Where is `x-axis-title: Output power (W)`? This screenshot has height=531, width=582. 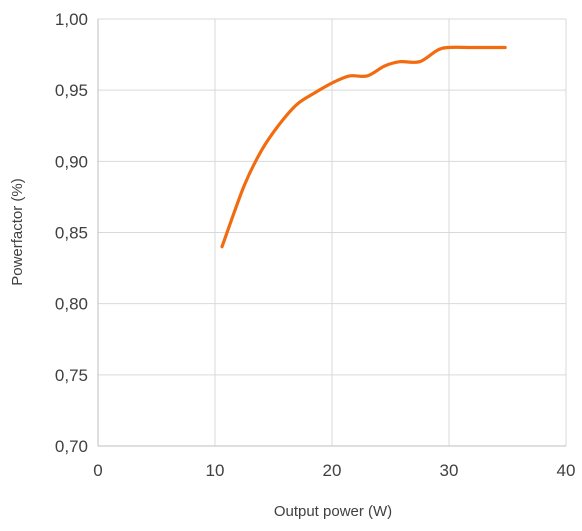 x-axis-title: Output power (W) is located at coordinates (333, 511).